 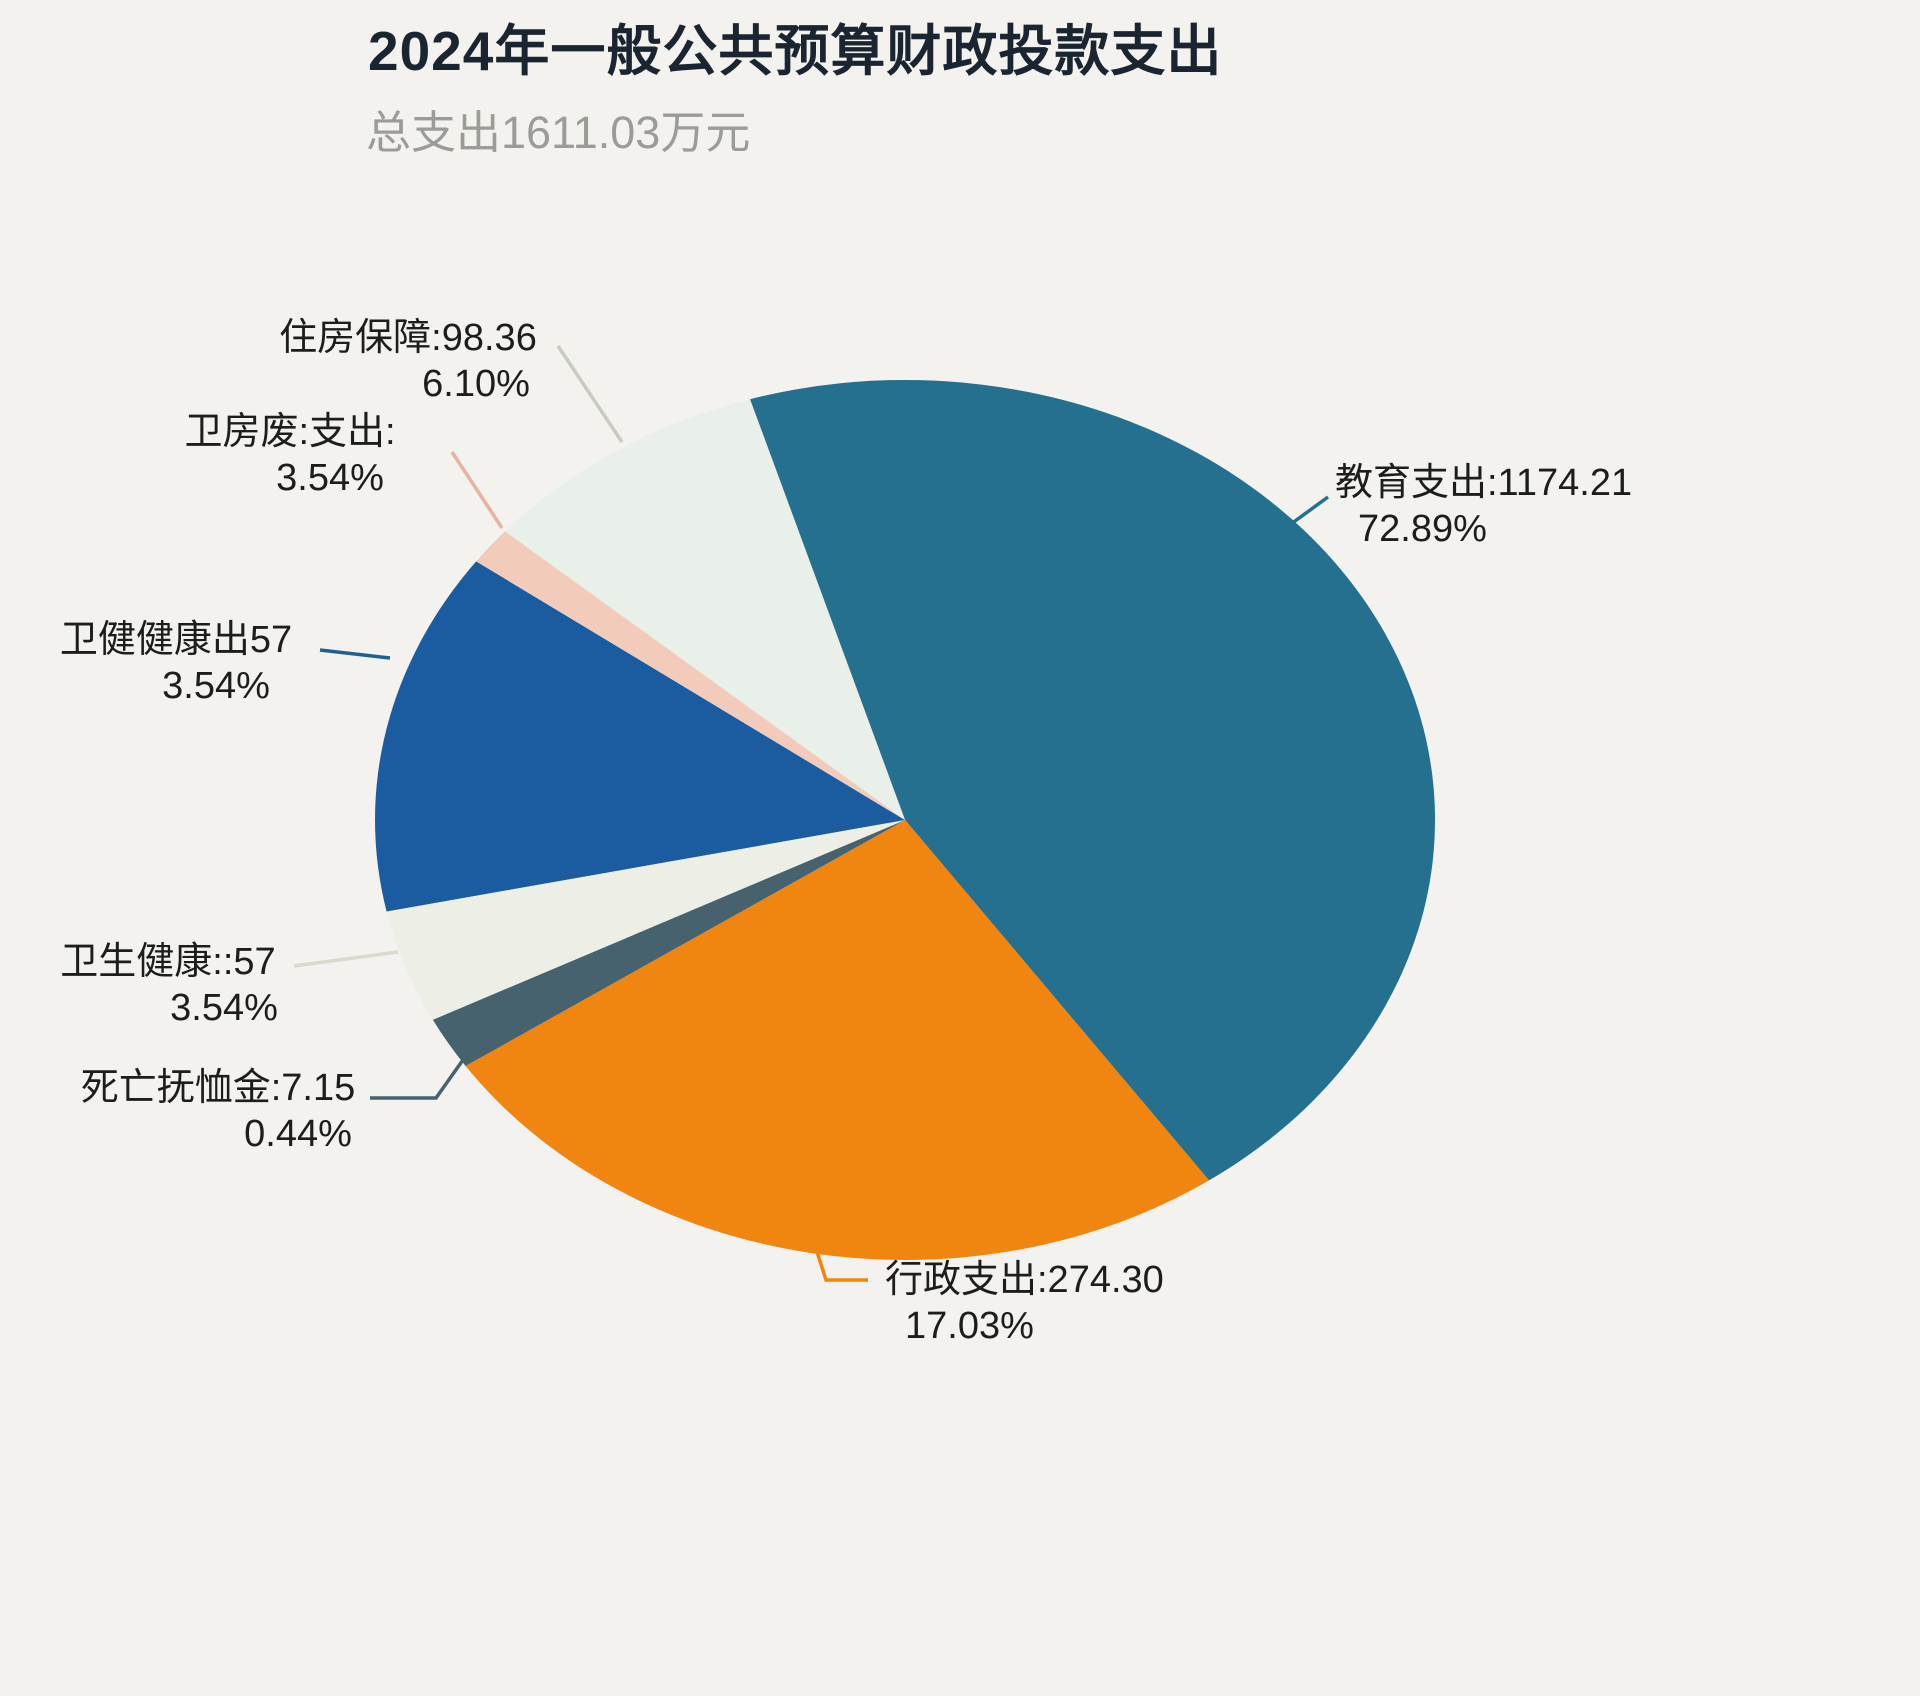 What do you see at coordinates (795, 51) in the screenshot?
I see `chart-title: 2024年一般公共预算财政投款支出` at bounding box center [795, 51].